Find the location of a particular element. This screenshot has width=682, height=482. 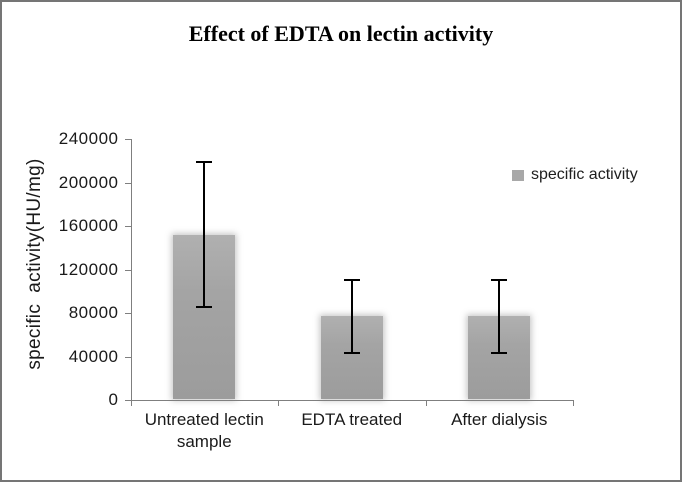

x-category-label: EDTA treated is located at coordinates (352, 419).